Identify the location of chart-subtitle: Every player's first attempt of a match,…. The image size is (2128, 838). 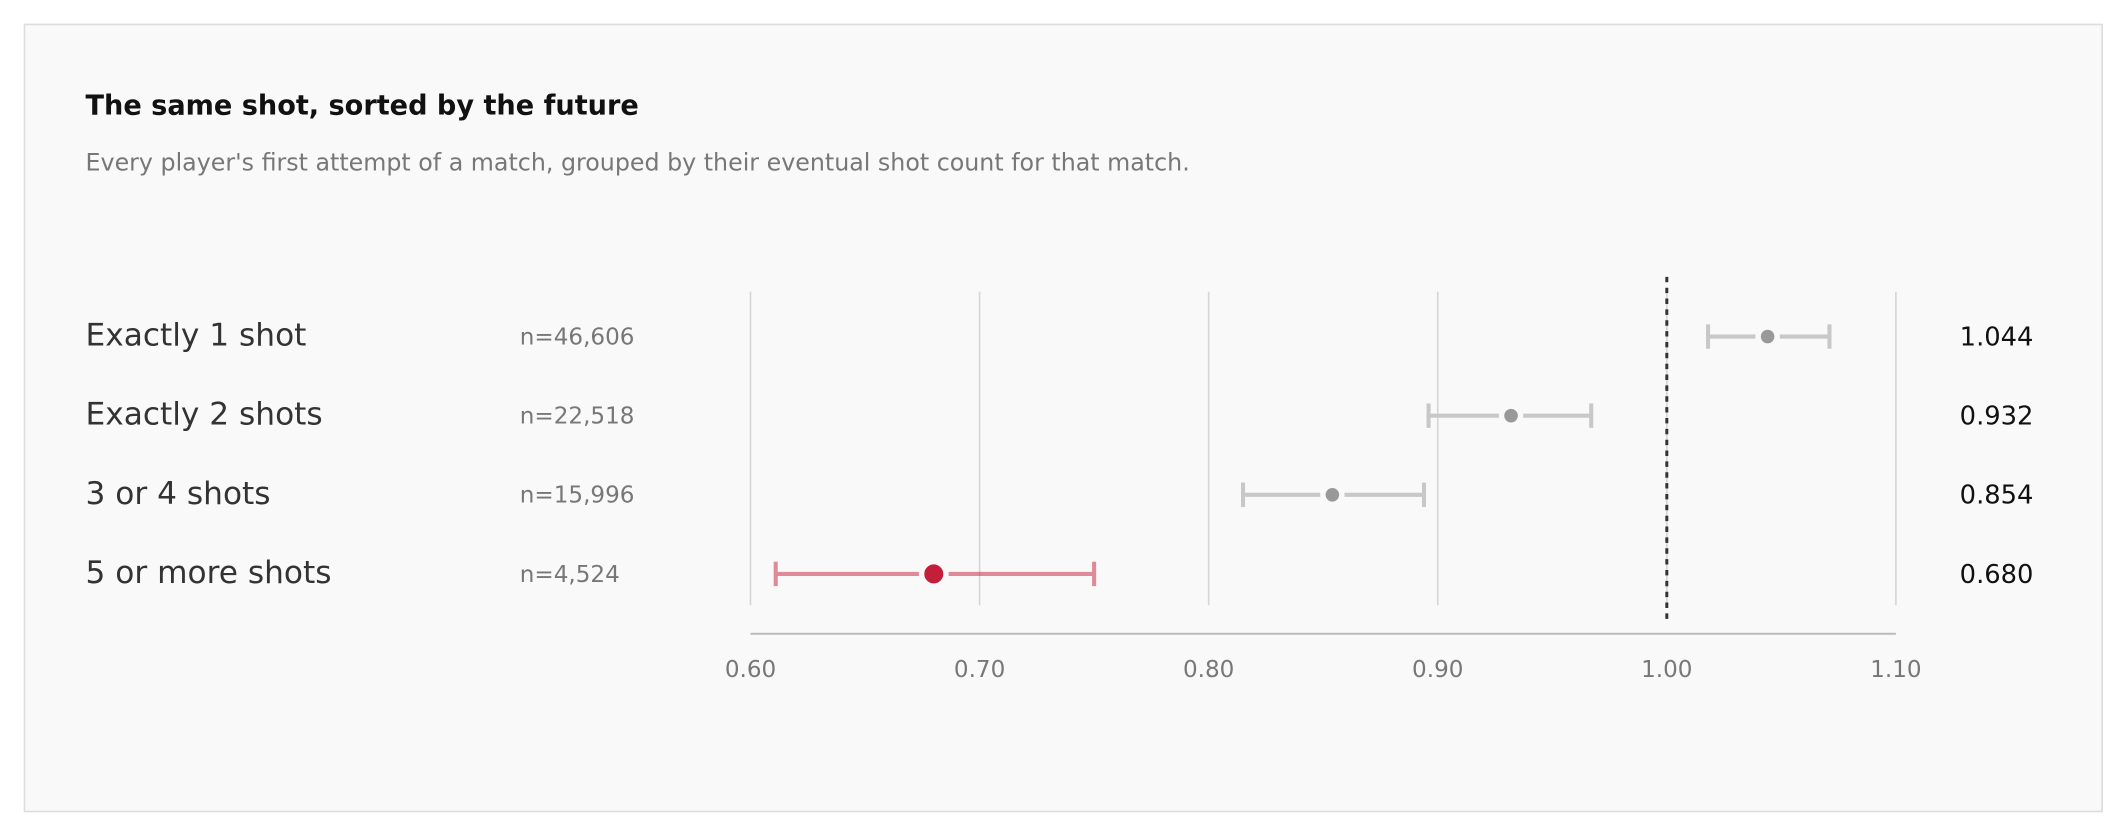
(638, 163).